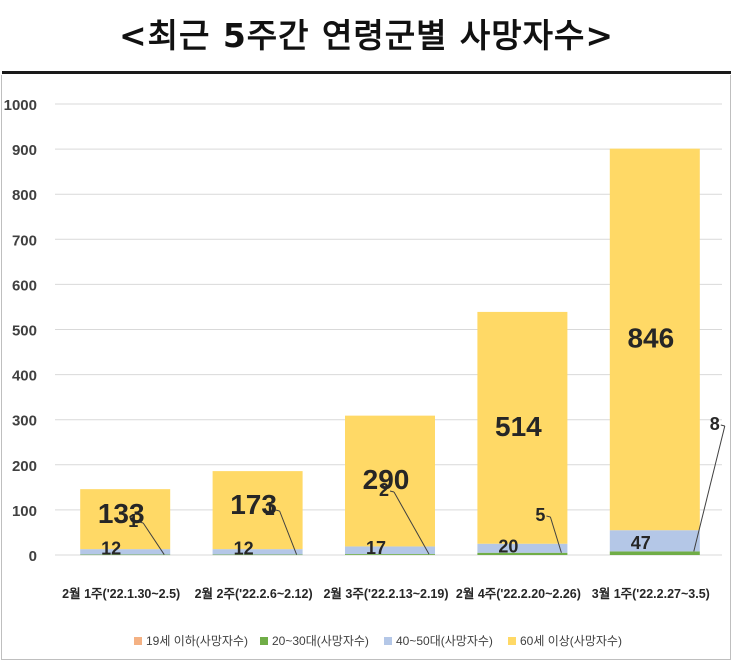  I want to click on data-label-20-30: 5, so click(540, 515).